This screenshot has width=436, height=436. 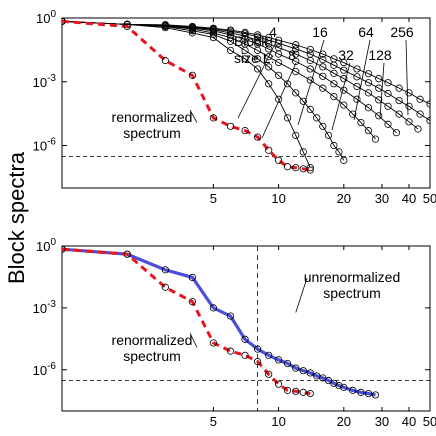 What do you see at coordinates (45, 145) in the screenshot?
I see `y-tick-label: 10⁻⁶` at bounding box center [45, 145].